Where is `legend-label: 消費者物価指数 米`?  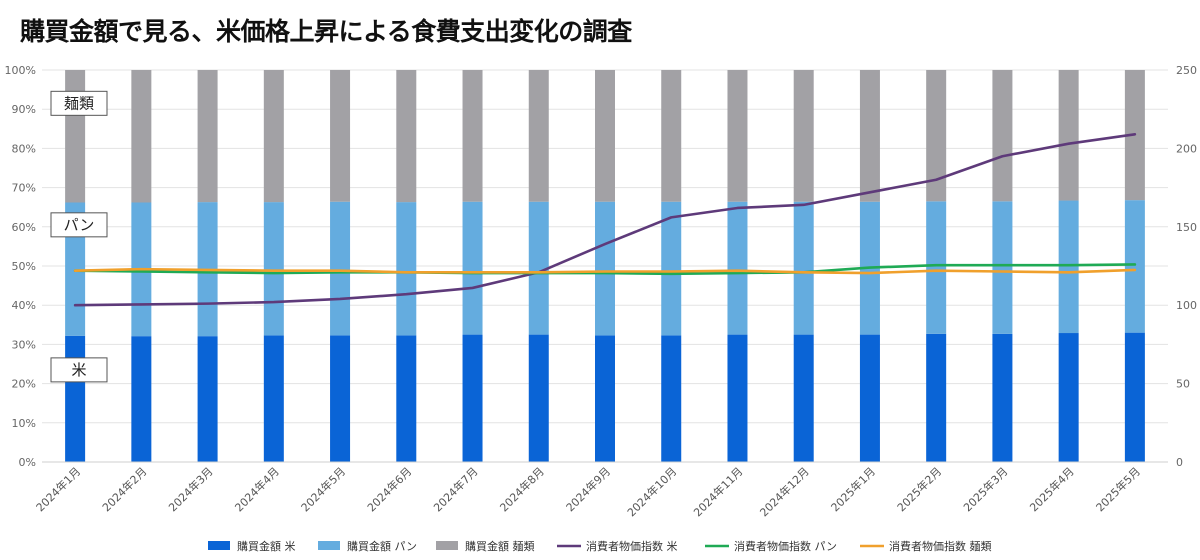 legend-label: 消費者物価指数 米 is located at coordinates (632, 546).